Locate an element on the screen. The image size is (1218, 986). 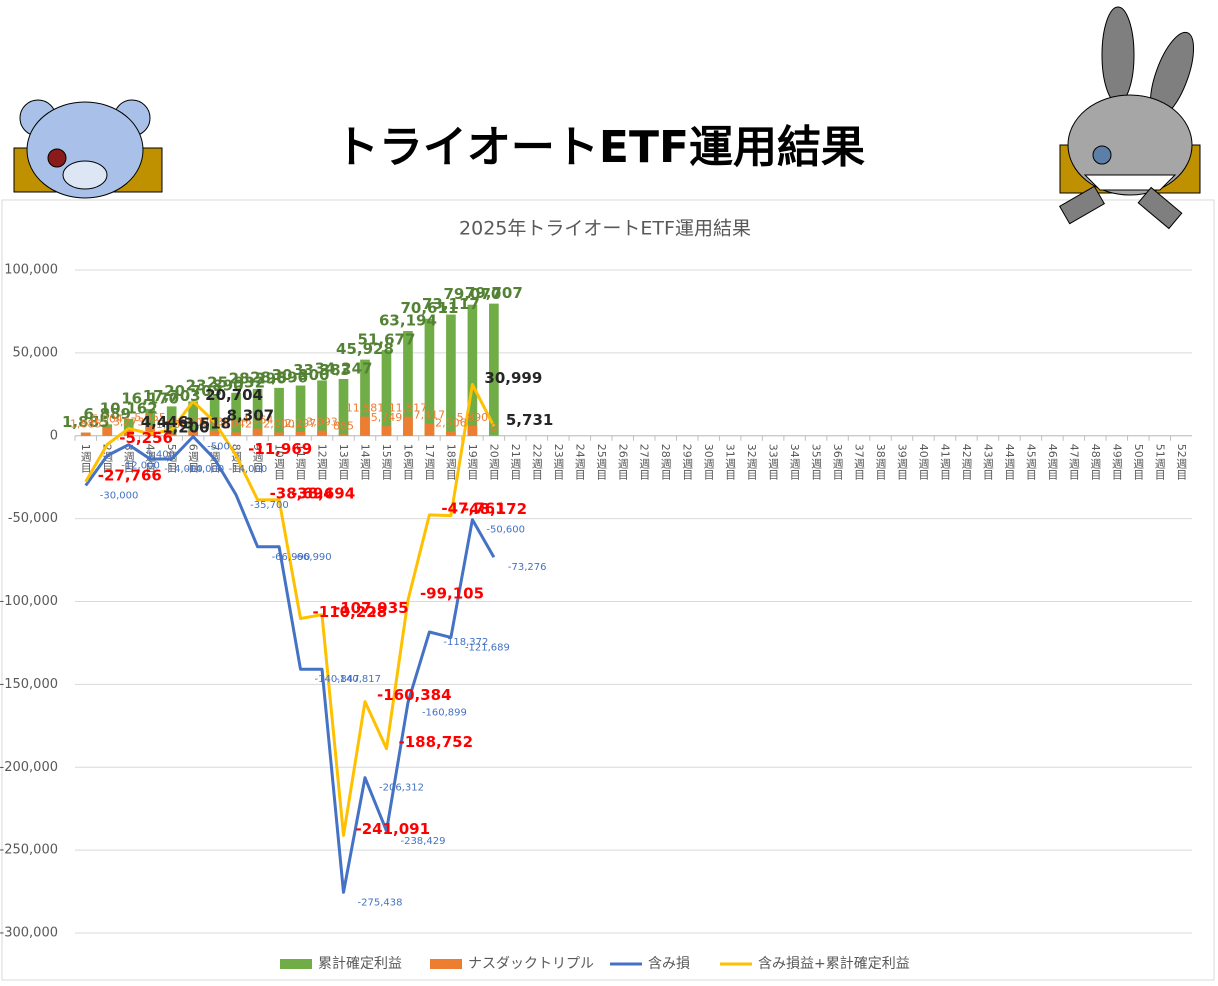
data-label: 63,194 is located at coordinates (408, 321).